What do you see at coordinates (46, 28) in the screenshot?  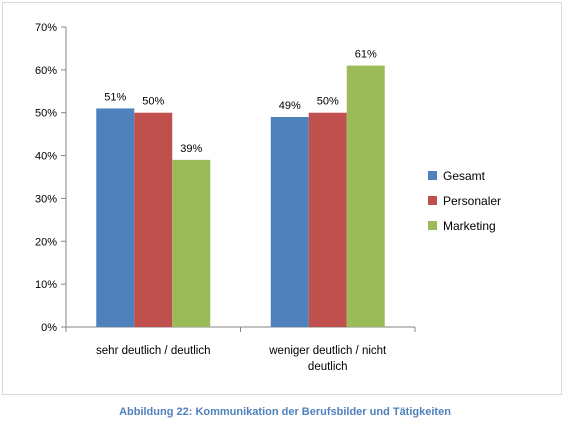 I see `y-tick-label: 70%` at bounding box center [46, 28].